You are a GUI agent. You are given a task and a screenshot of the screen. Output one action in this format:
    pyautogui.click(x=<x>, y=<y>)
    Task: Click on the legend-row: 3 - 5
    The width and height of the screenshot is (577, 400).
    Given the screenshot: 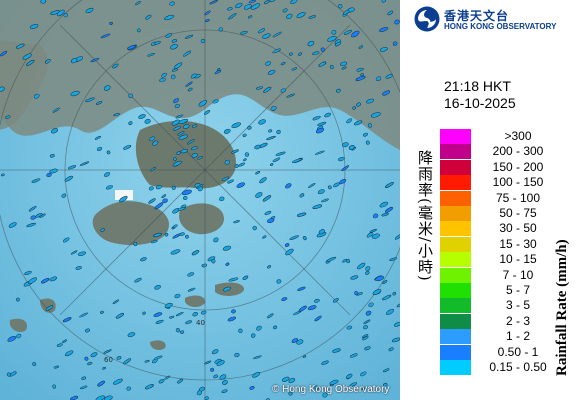 What is the action you would take?
    pyautogui.click(x=500, y=306)
    